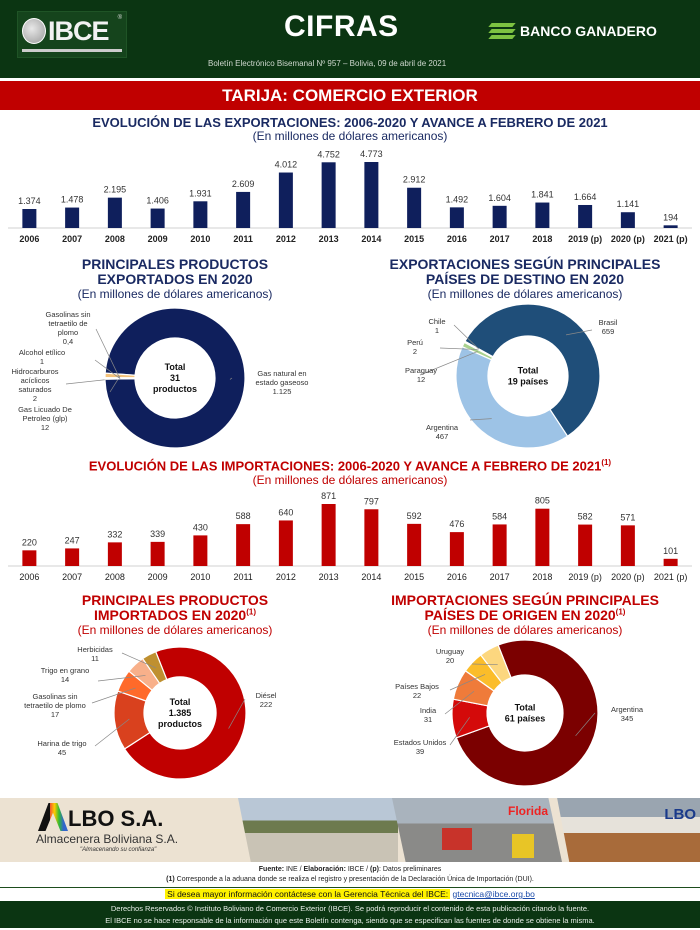 This screenshot has height=930, width=700. What do you see at coordinates (500, 577) in the screenshot?
I see `x-tick-label: 2017` at bounding box center [500, 577].